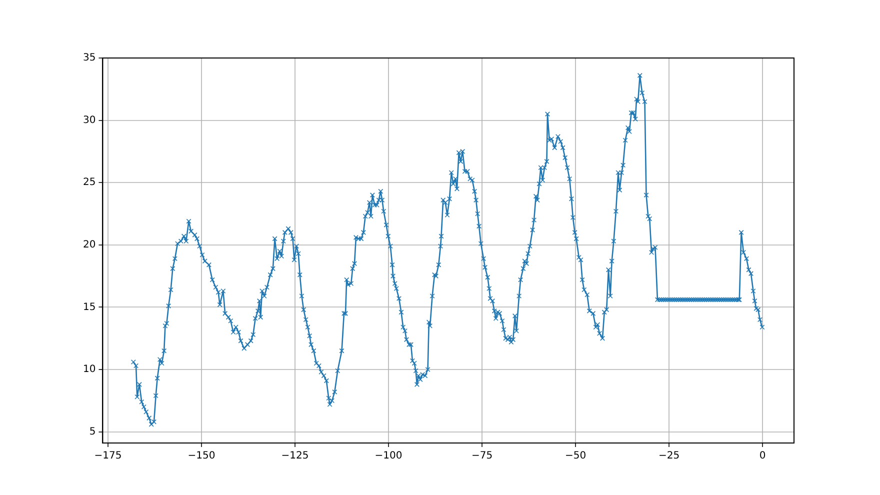  Describe the element at coordinates (482, 456) in the screenshot. I see `x-tick-label: −75` at that location.